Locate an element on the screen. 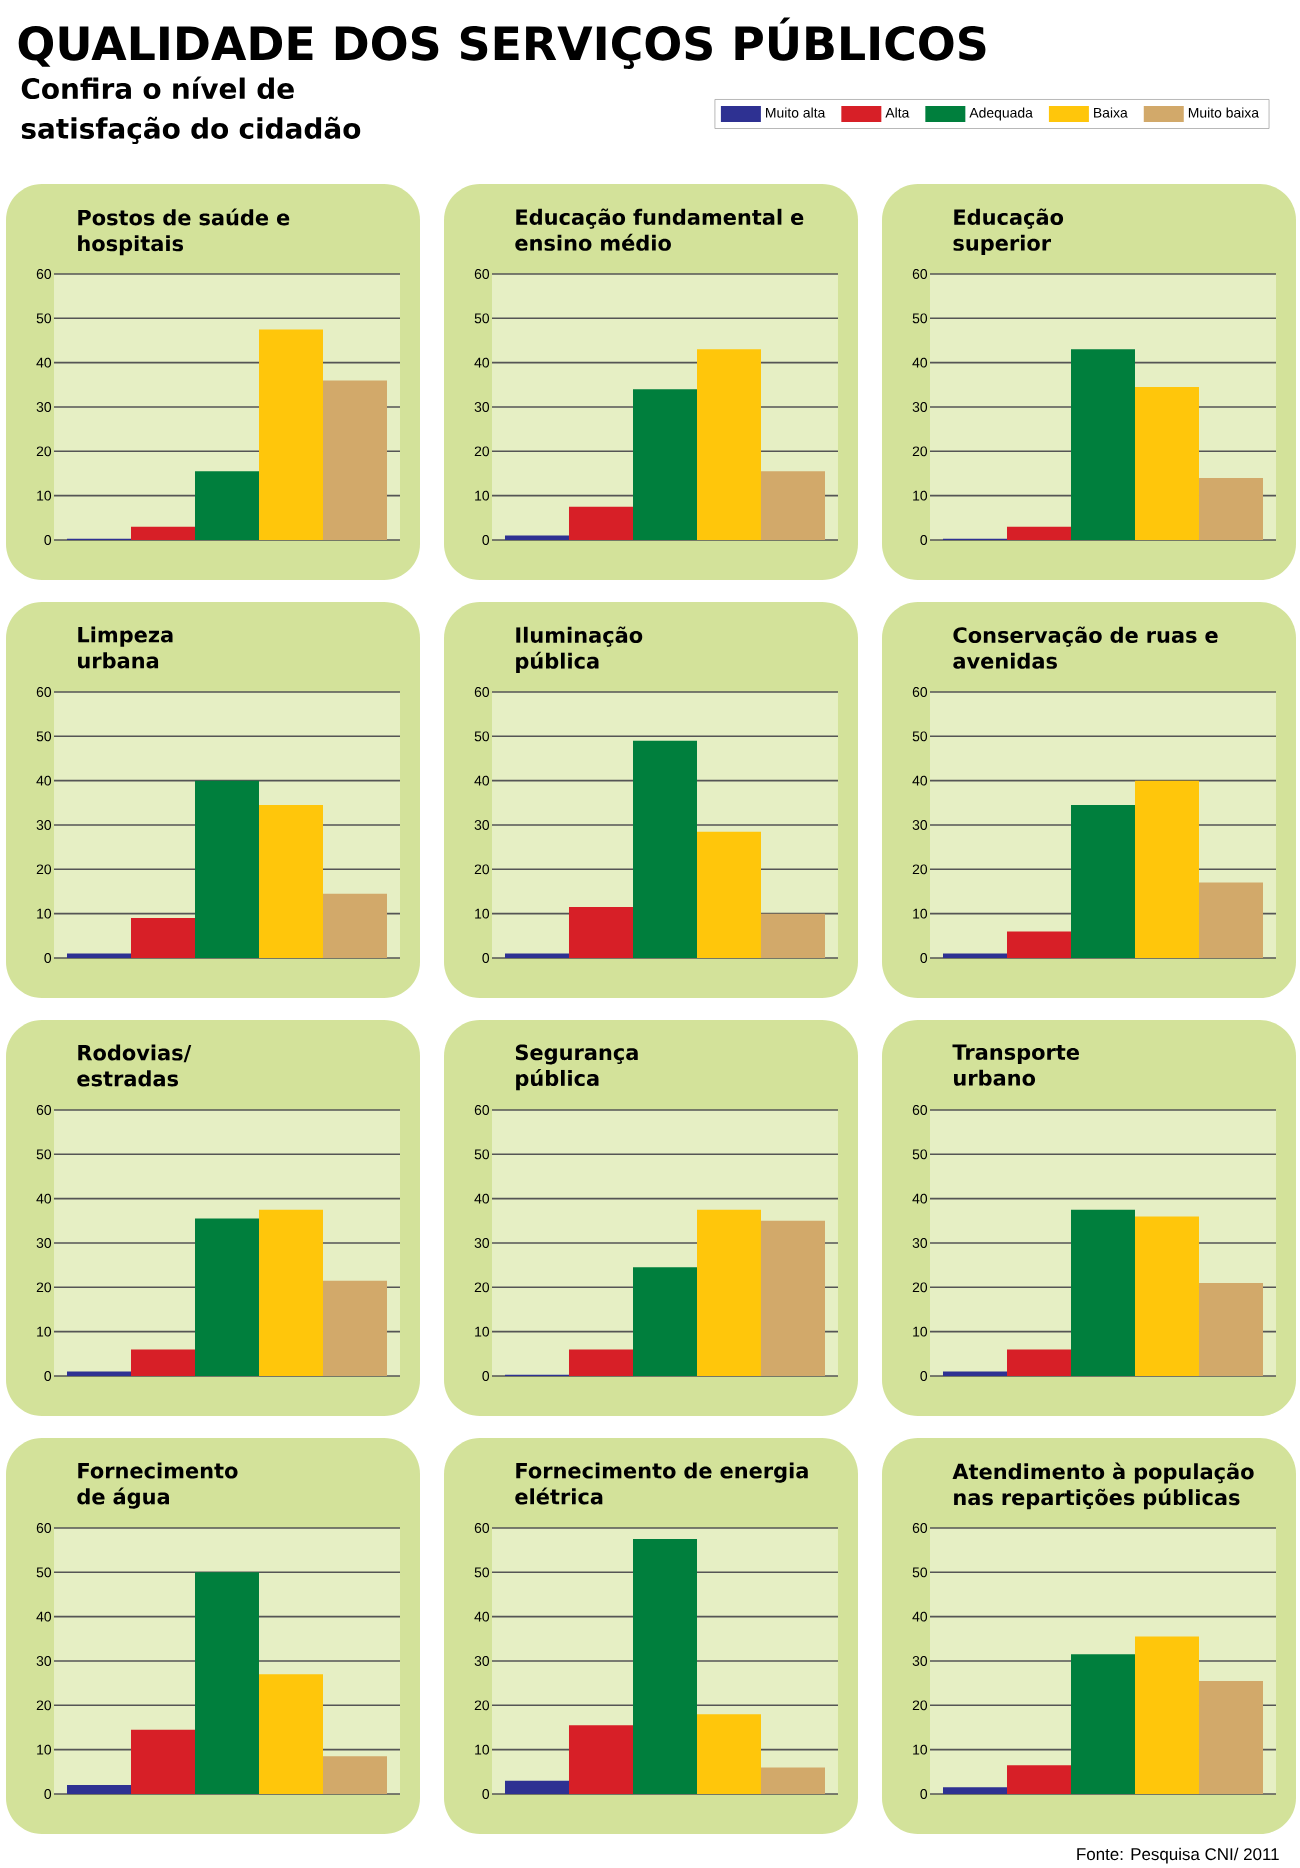  source-note: Fonte: Pesquisa CNI/ 2011 is located at coordinates (1178, 1855).